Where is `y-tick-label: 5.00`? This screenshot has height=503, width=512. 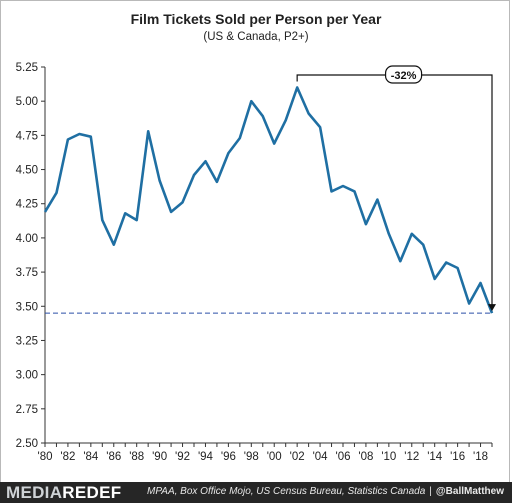 y-tick-label: 5.00 is located at coordinates (27, 102).